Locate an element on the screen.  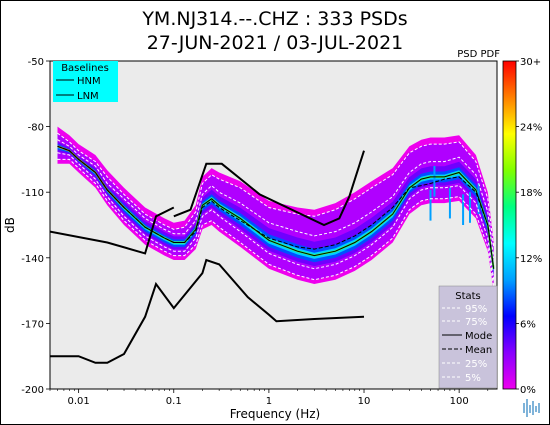
colorbar-tick-label: 30+ is located at coordinates (530, 62).